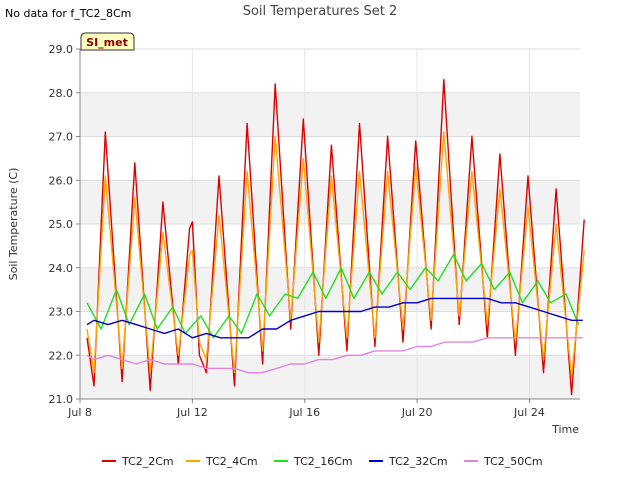 This screenshot has width=640, height=480. What do you see at coordinates (61, 224) in the screenshot?
I see `y-tick-label: 25.0` at bounding box center [61, 224].